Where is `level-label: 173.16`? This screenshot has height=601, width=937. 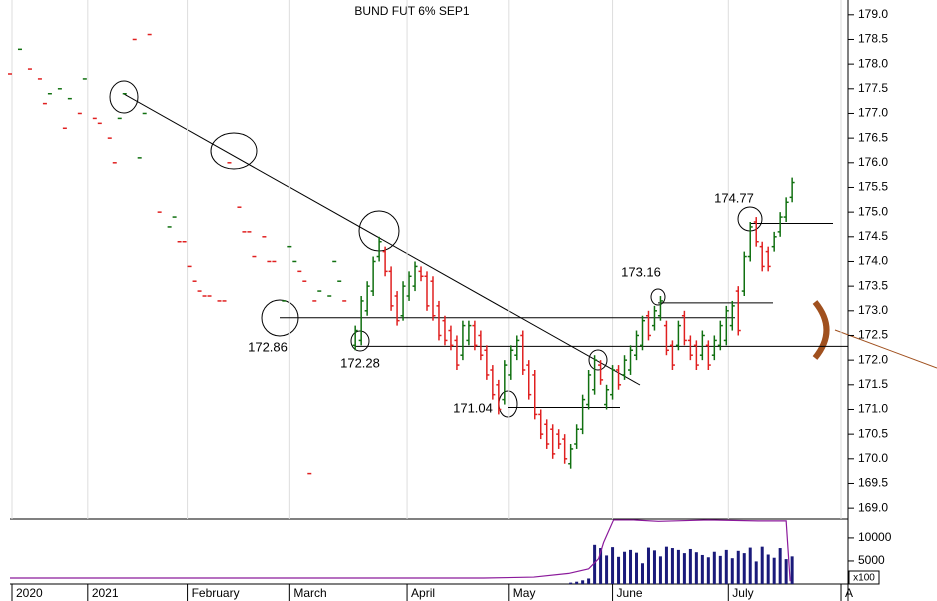
level-label: 173.16 is located at coordinates (641, 271).